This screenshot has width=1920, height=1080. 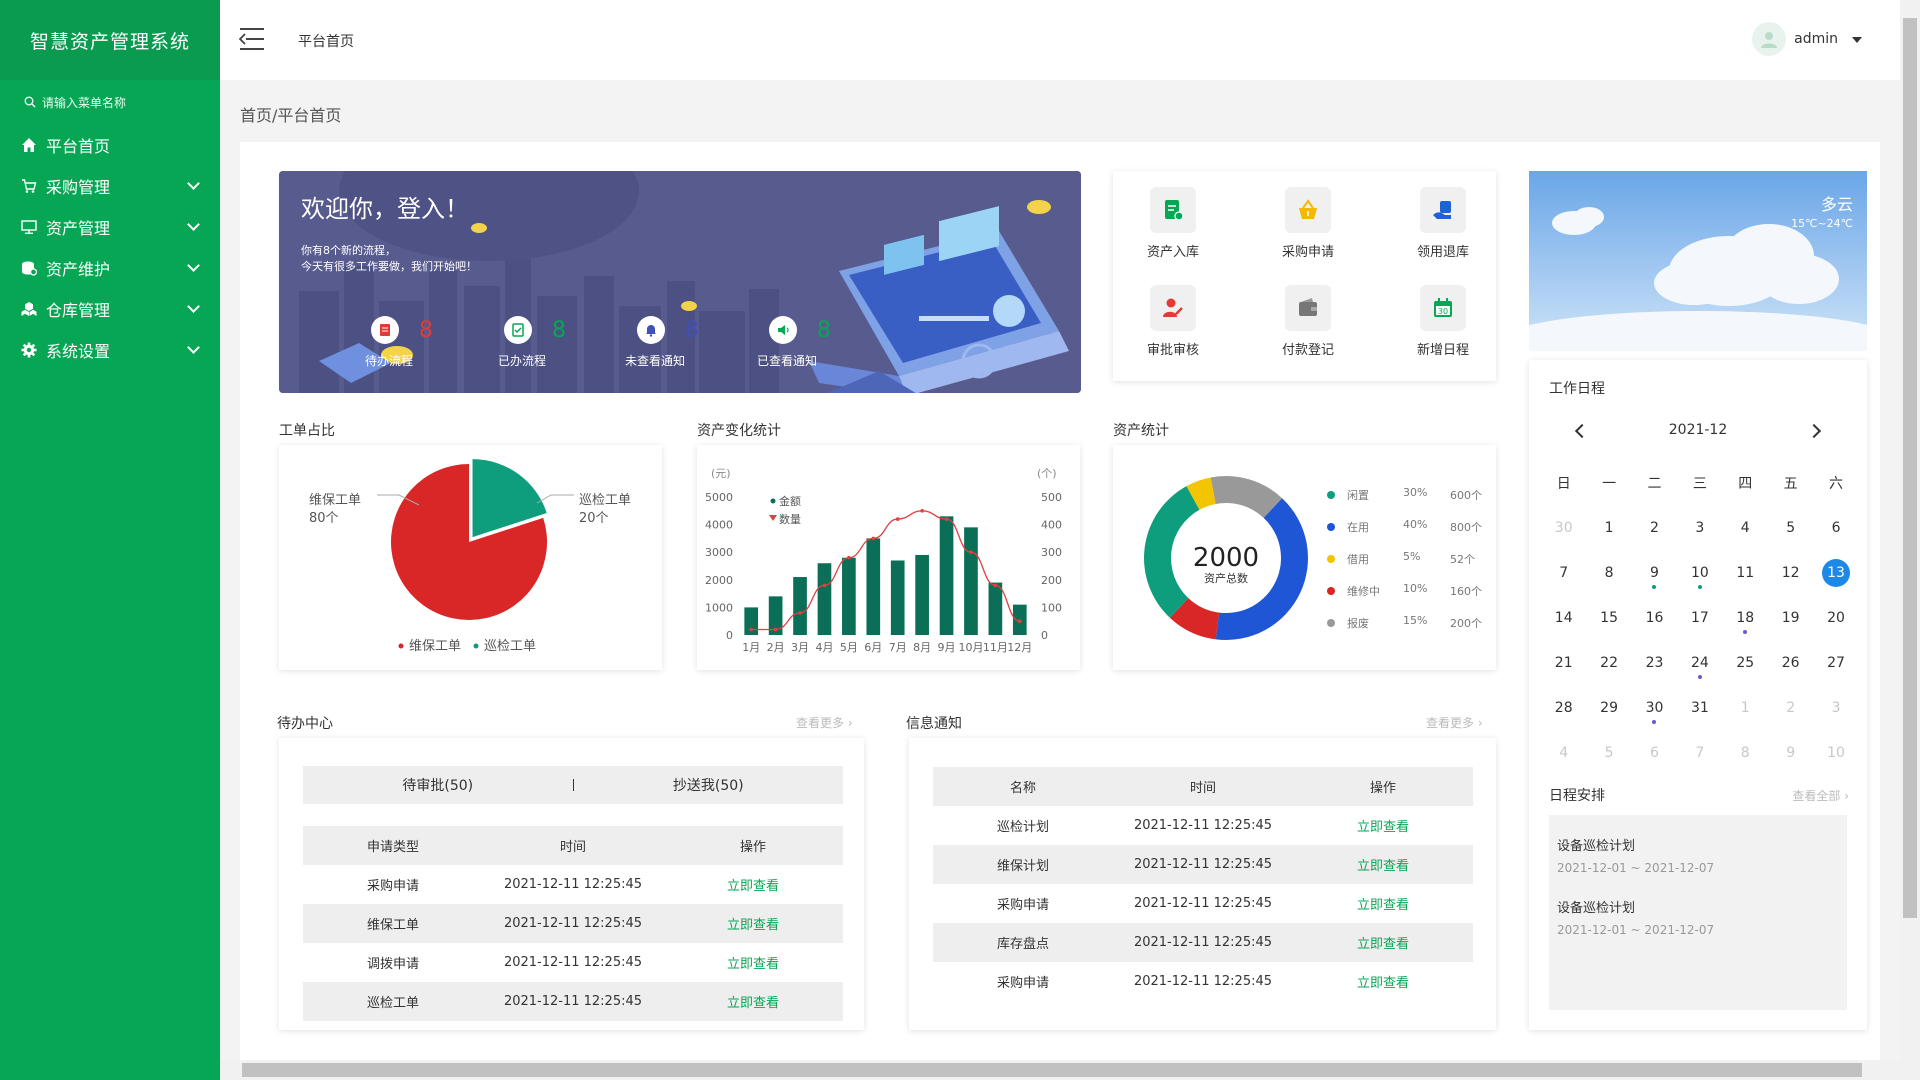 What do you see at coordinates (110, 185) in the screenshot?
I see `sidebar-item-purchase: 采购管理` at bounding box center [110, 185].